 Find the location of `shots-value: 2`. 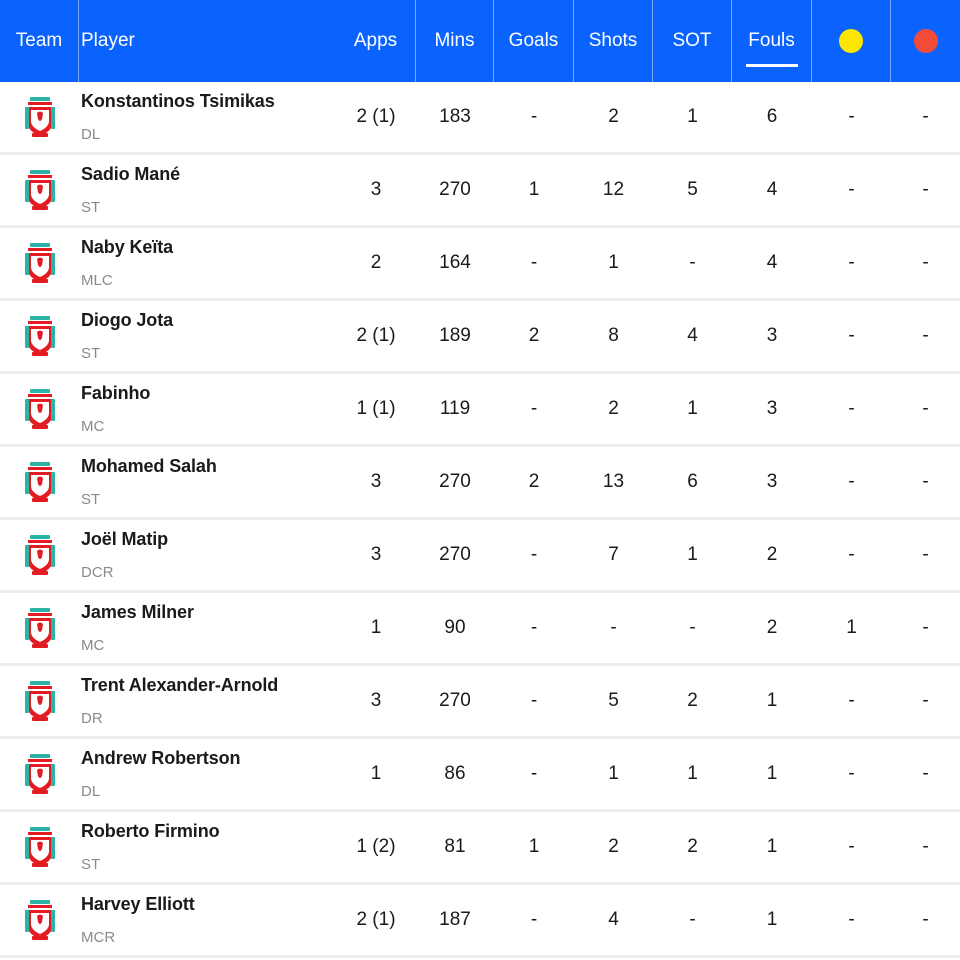

shots-value: 2 is located at coordinates (613, 116).